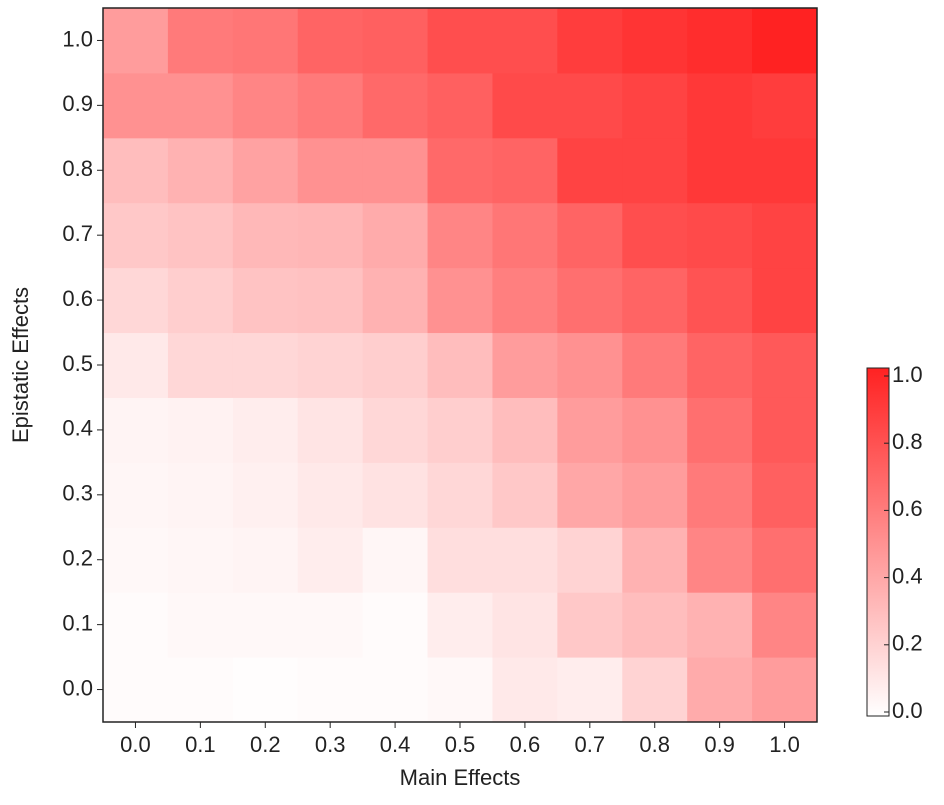 The width and height of the screenshot is (944, 805). What do you see at coordinates (719, 744) in the screenshot?
I see `x-tick-label: 0.9` at bounding box center [719, 744].